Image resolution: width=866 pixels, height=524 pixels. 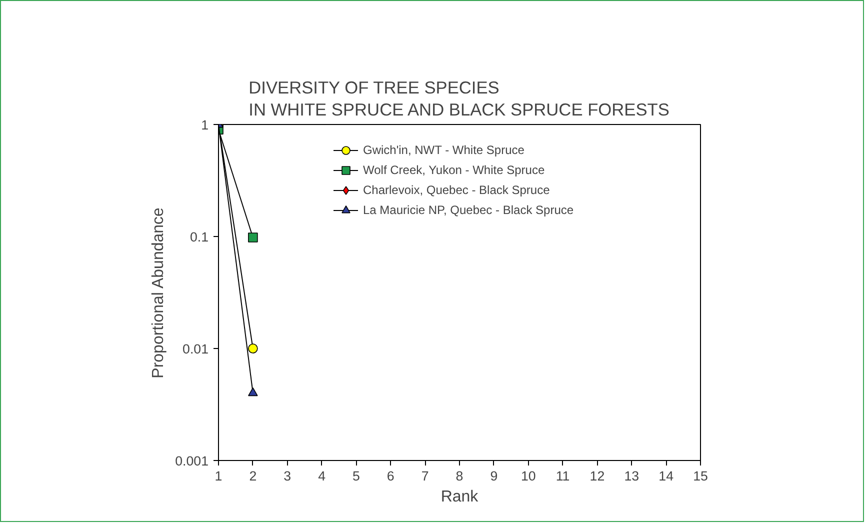 I want to click on legend-label: Gwich'in, NWT - White Spruce, so click(x=443, y=150).